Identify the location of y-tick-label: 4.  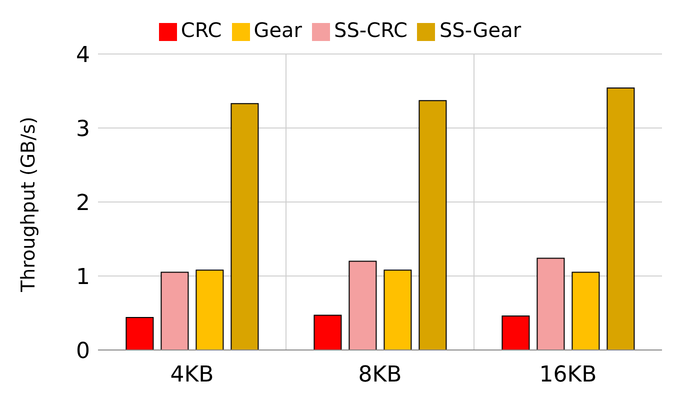
(83, 55).